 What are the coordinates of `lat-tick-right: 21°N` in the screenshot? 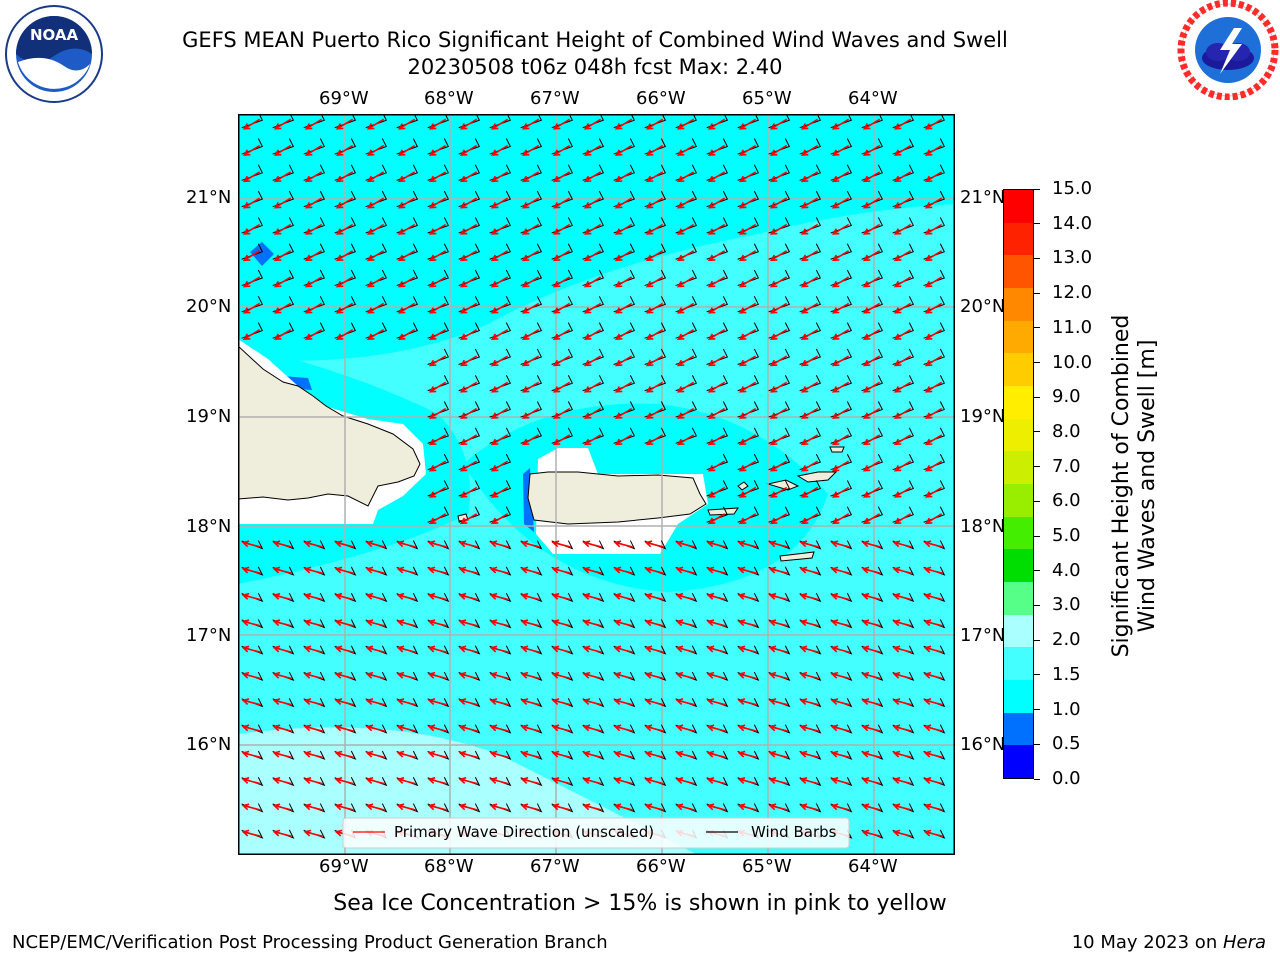 It's located at (983, 197).